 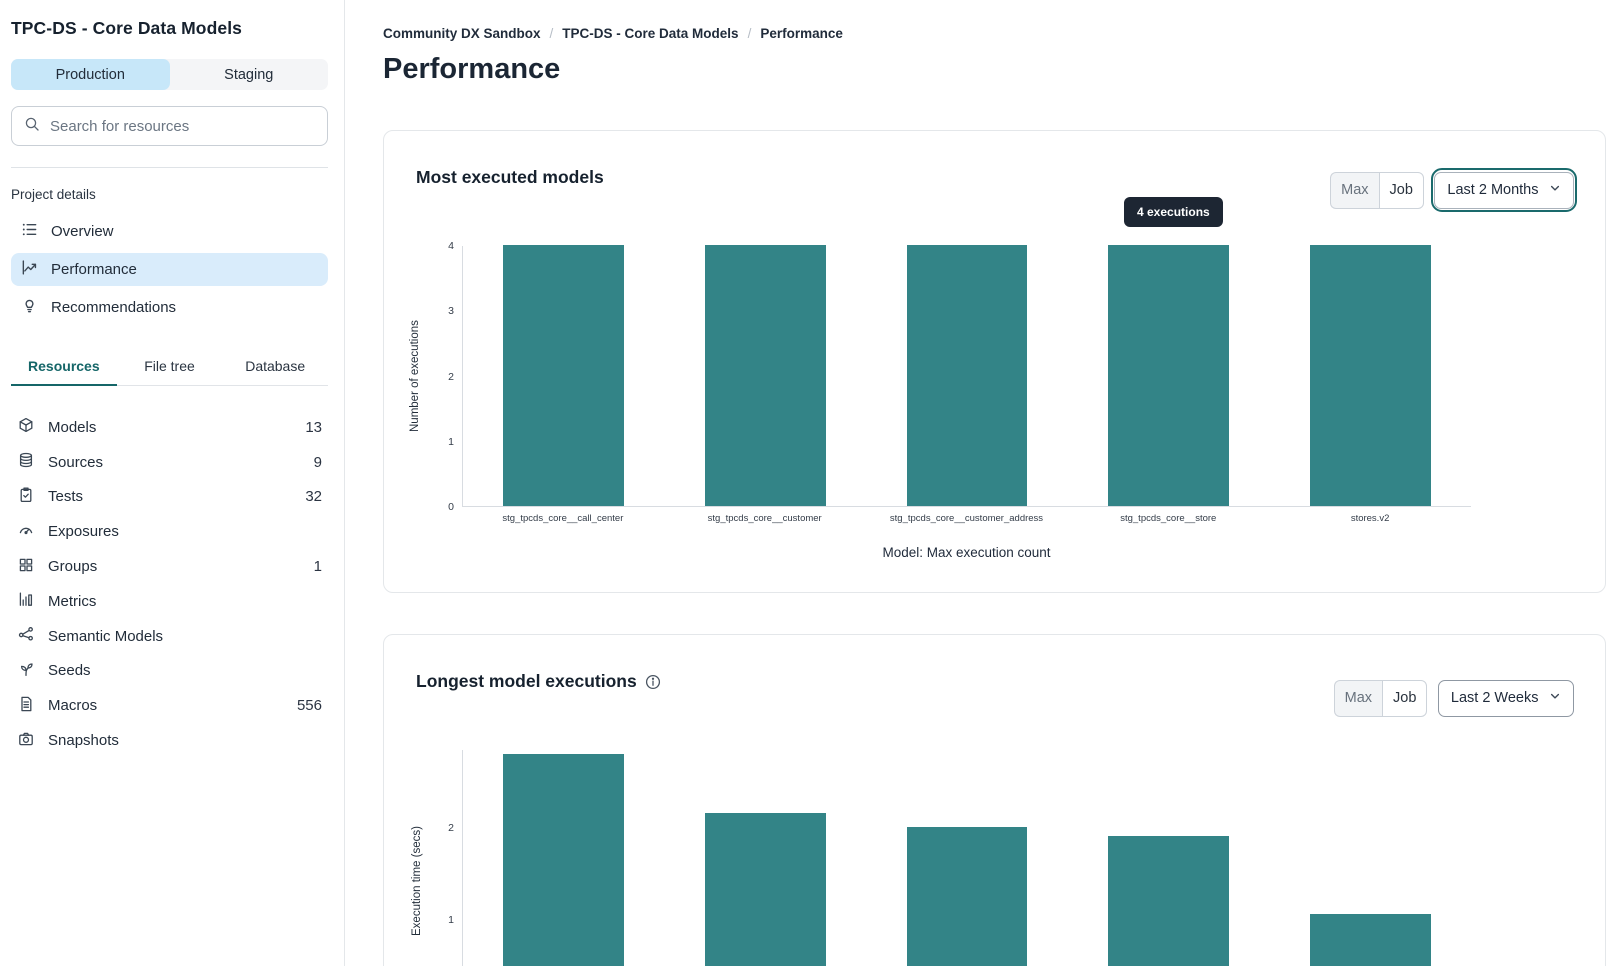 What do you see at coordinates (169, 427) in the screenshot?
I see `resource-row-models: Models 13` at bounding box center [169, 427].